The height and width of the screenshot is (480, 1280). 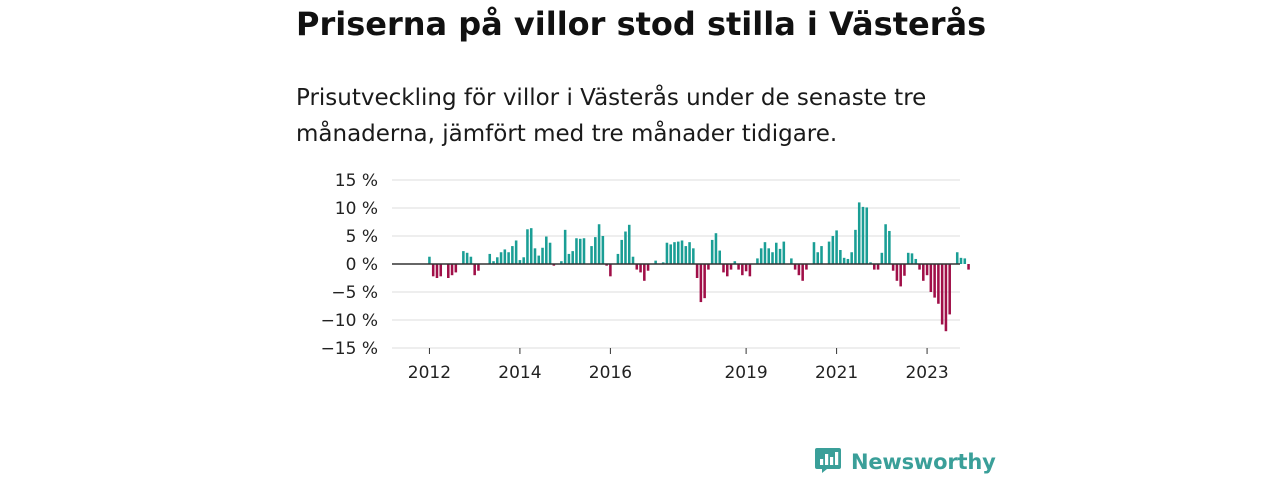 I want to click on y-tick-label: 10 %, so click(x=356, y=209).